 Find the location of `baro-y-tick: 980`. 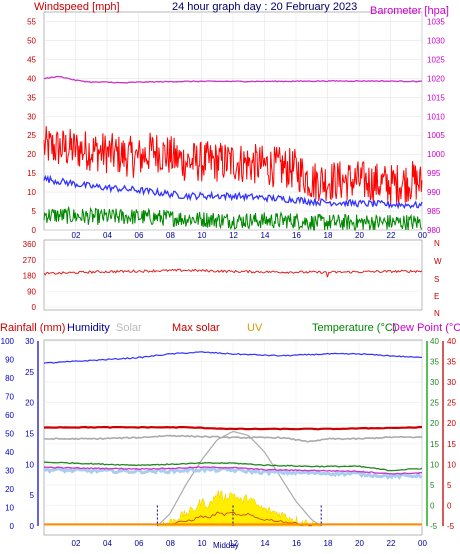

baro-y-tick: 980 is located at coordinates (434, 230).